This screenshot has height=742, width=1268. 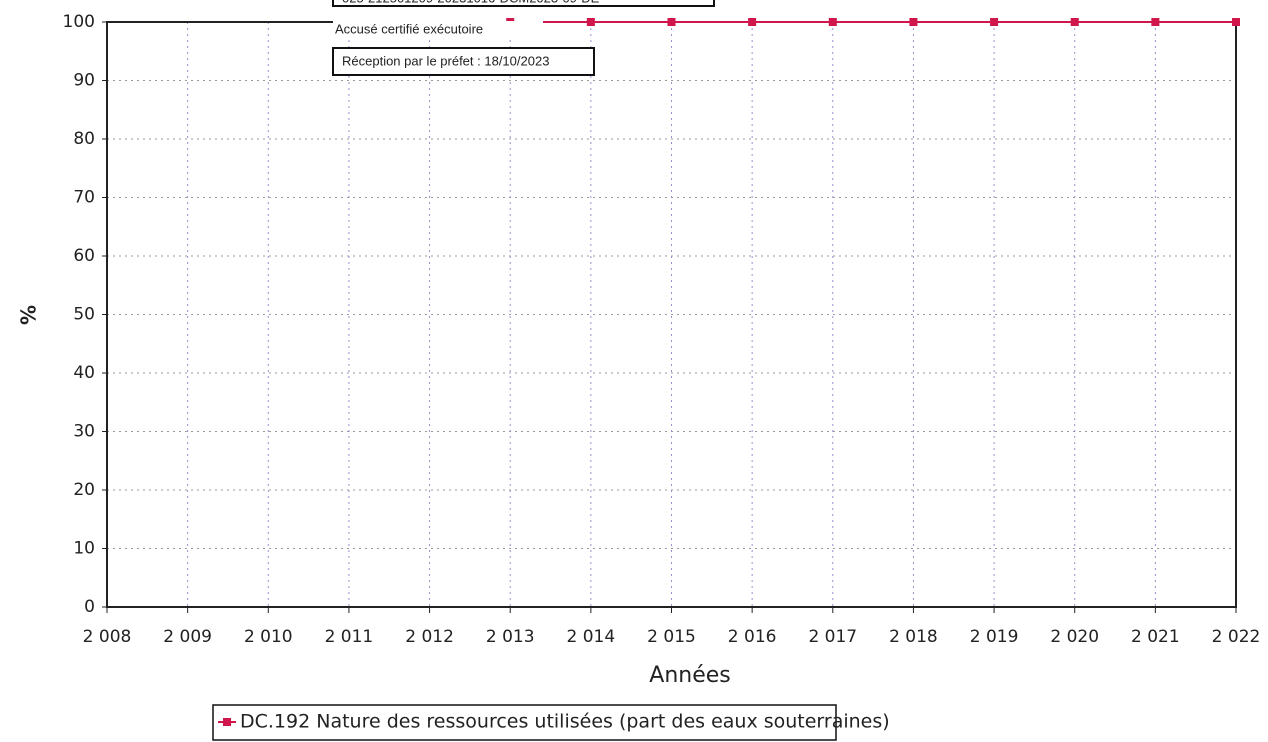 I want to click on x-tick-label: 2 010, so click(x=268, y=637).